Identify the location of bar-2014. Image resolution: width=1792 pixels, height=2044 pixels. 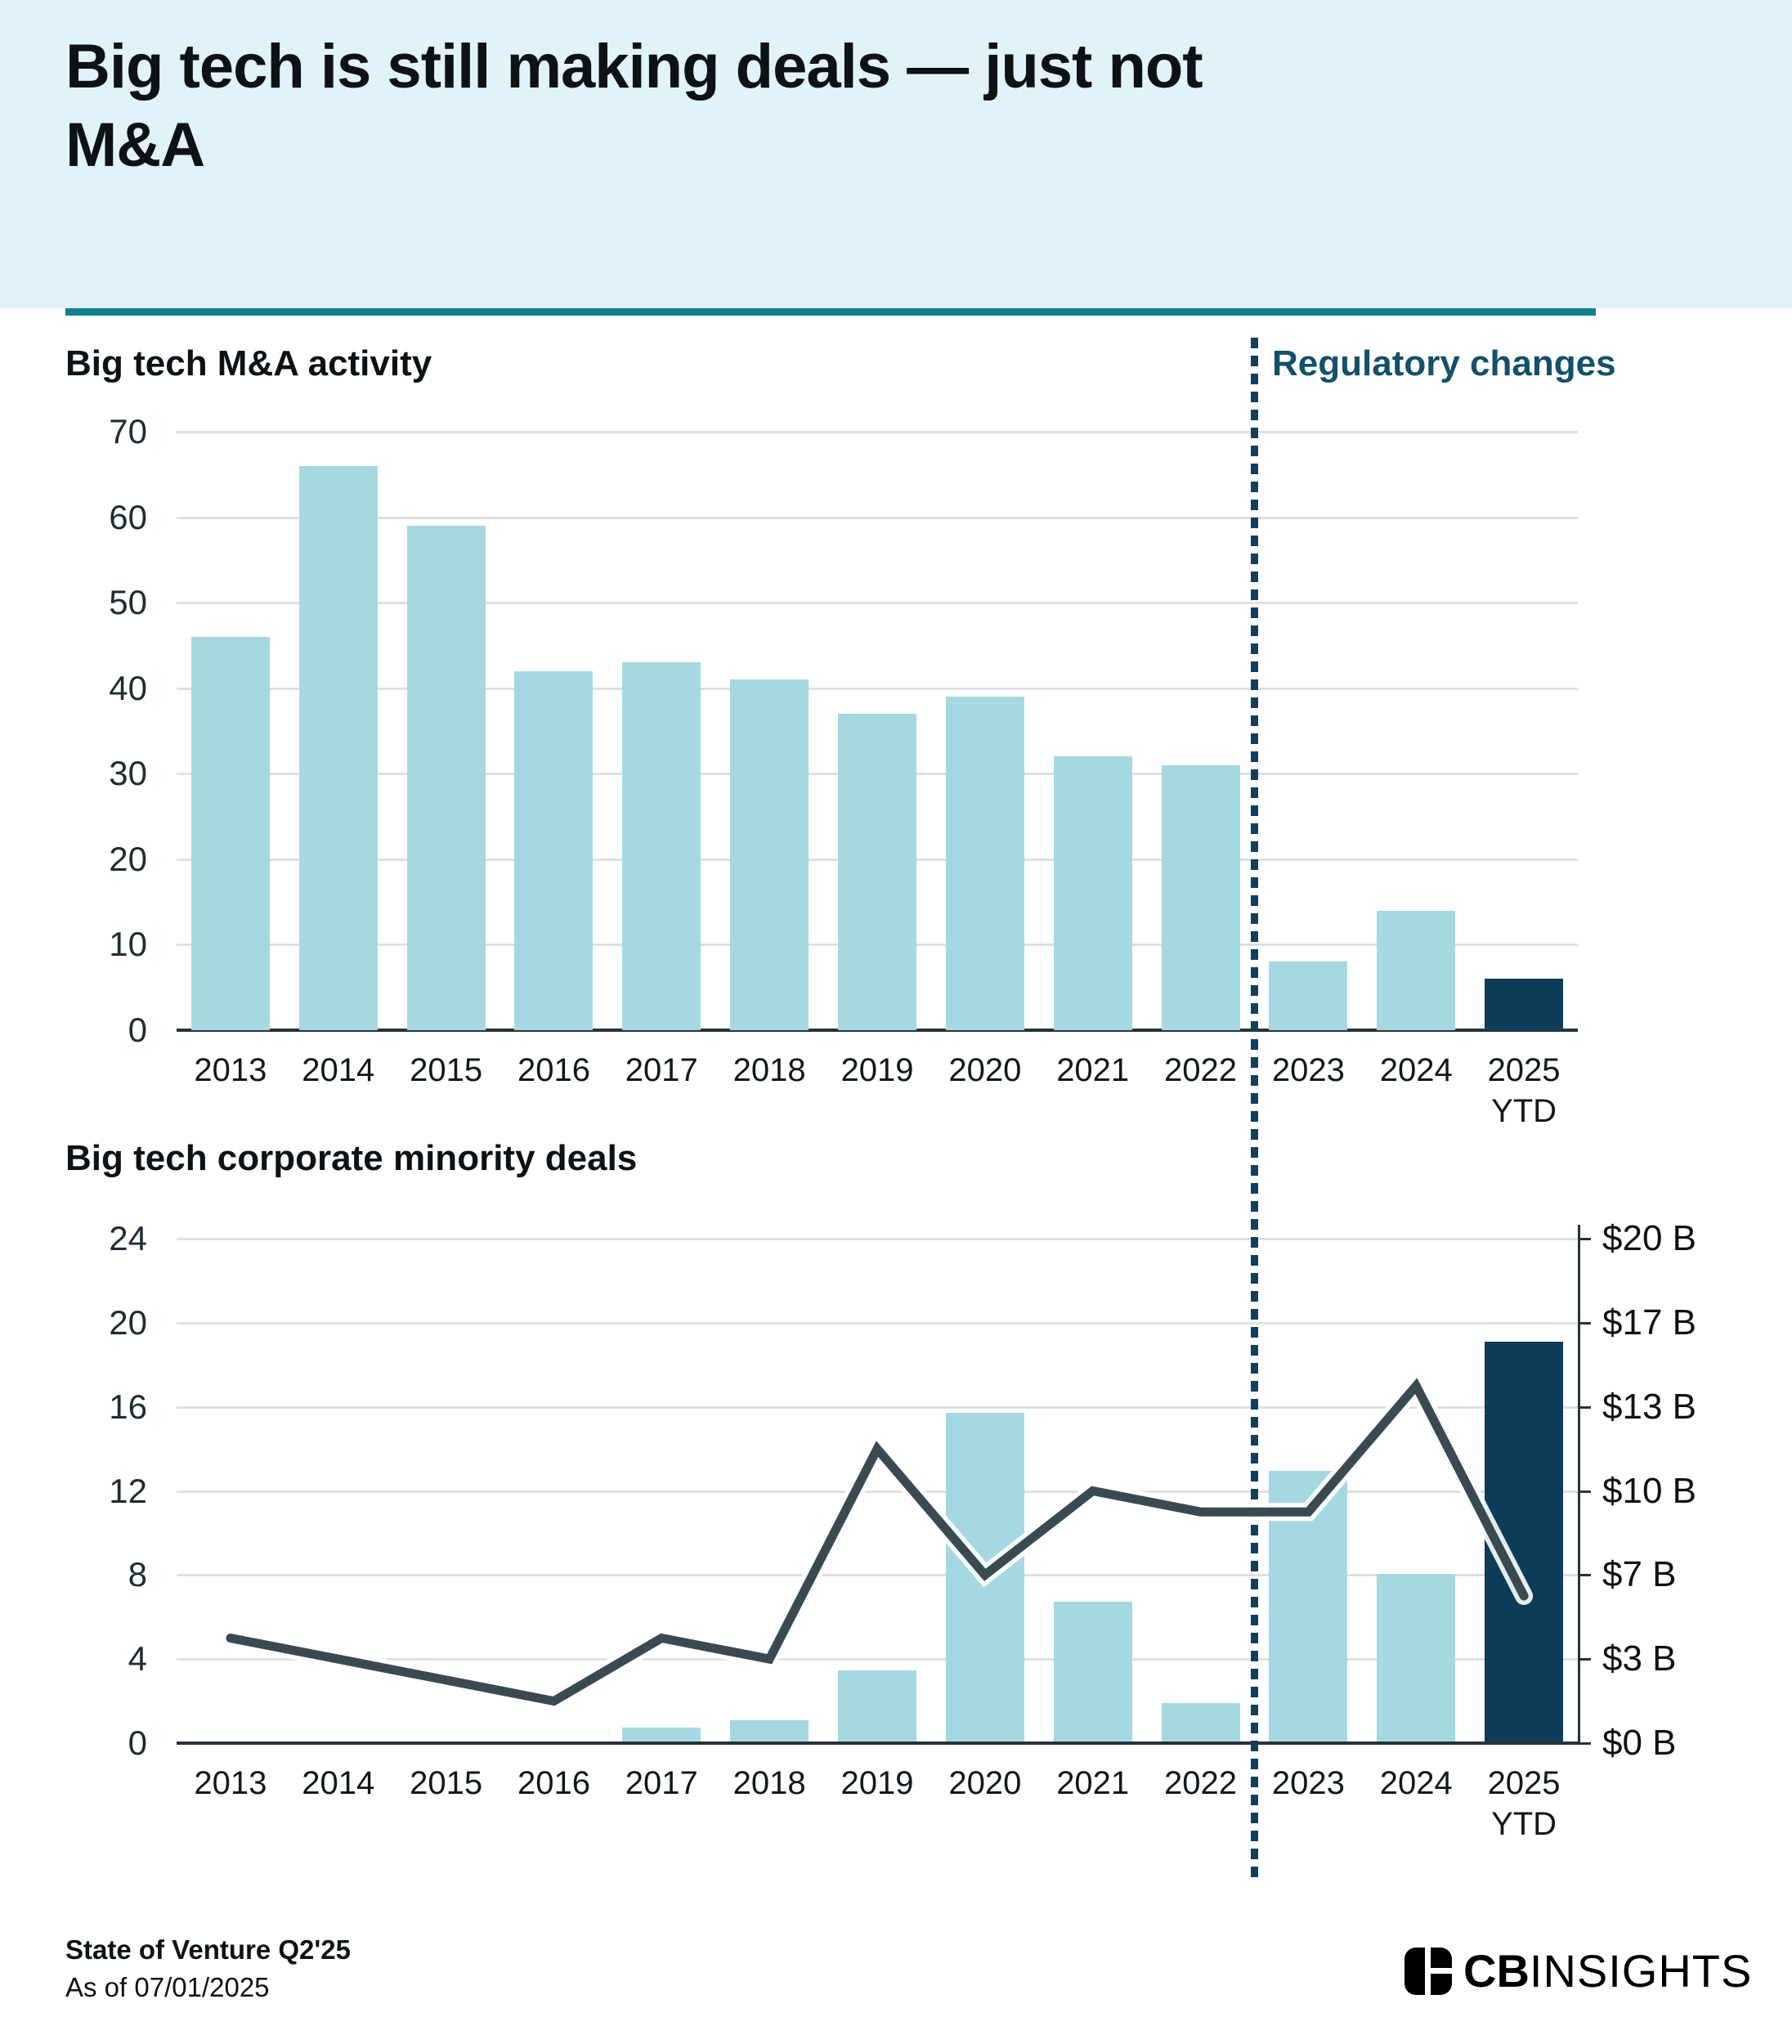
(338, 747).